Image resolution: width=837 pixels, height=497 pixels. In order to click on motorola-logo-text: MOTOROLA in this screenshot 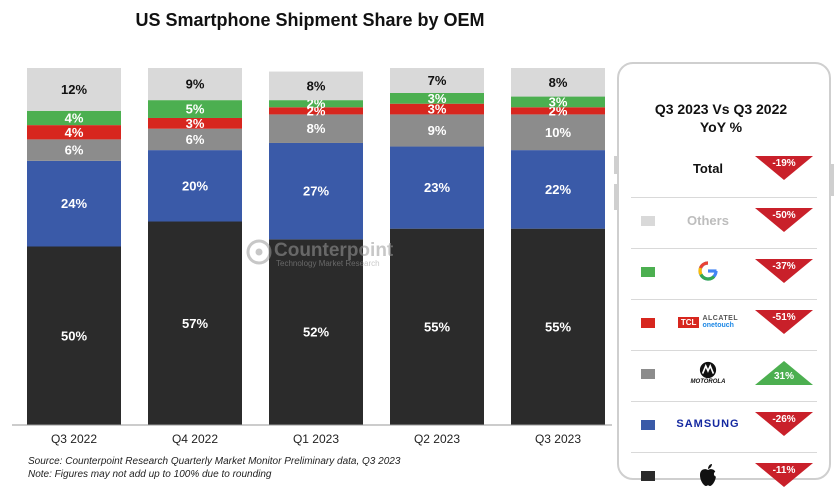, I will do `click(708, 382)`.